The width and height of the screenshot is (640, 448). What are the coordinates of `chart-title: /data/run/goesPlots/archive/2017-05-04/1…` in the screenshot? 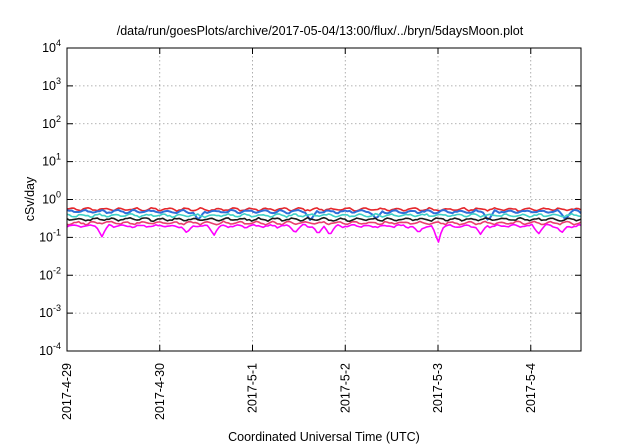 It's located at (320, 31).